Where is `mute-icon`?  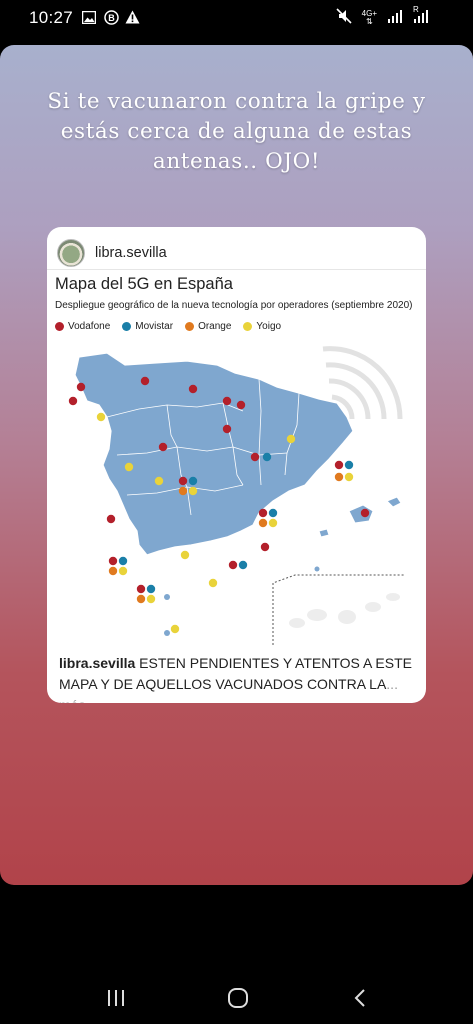
mute-icon is located at coordinates (344, 18).